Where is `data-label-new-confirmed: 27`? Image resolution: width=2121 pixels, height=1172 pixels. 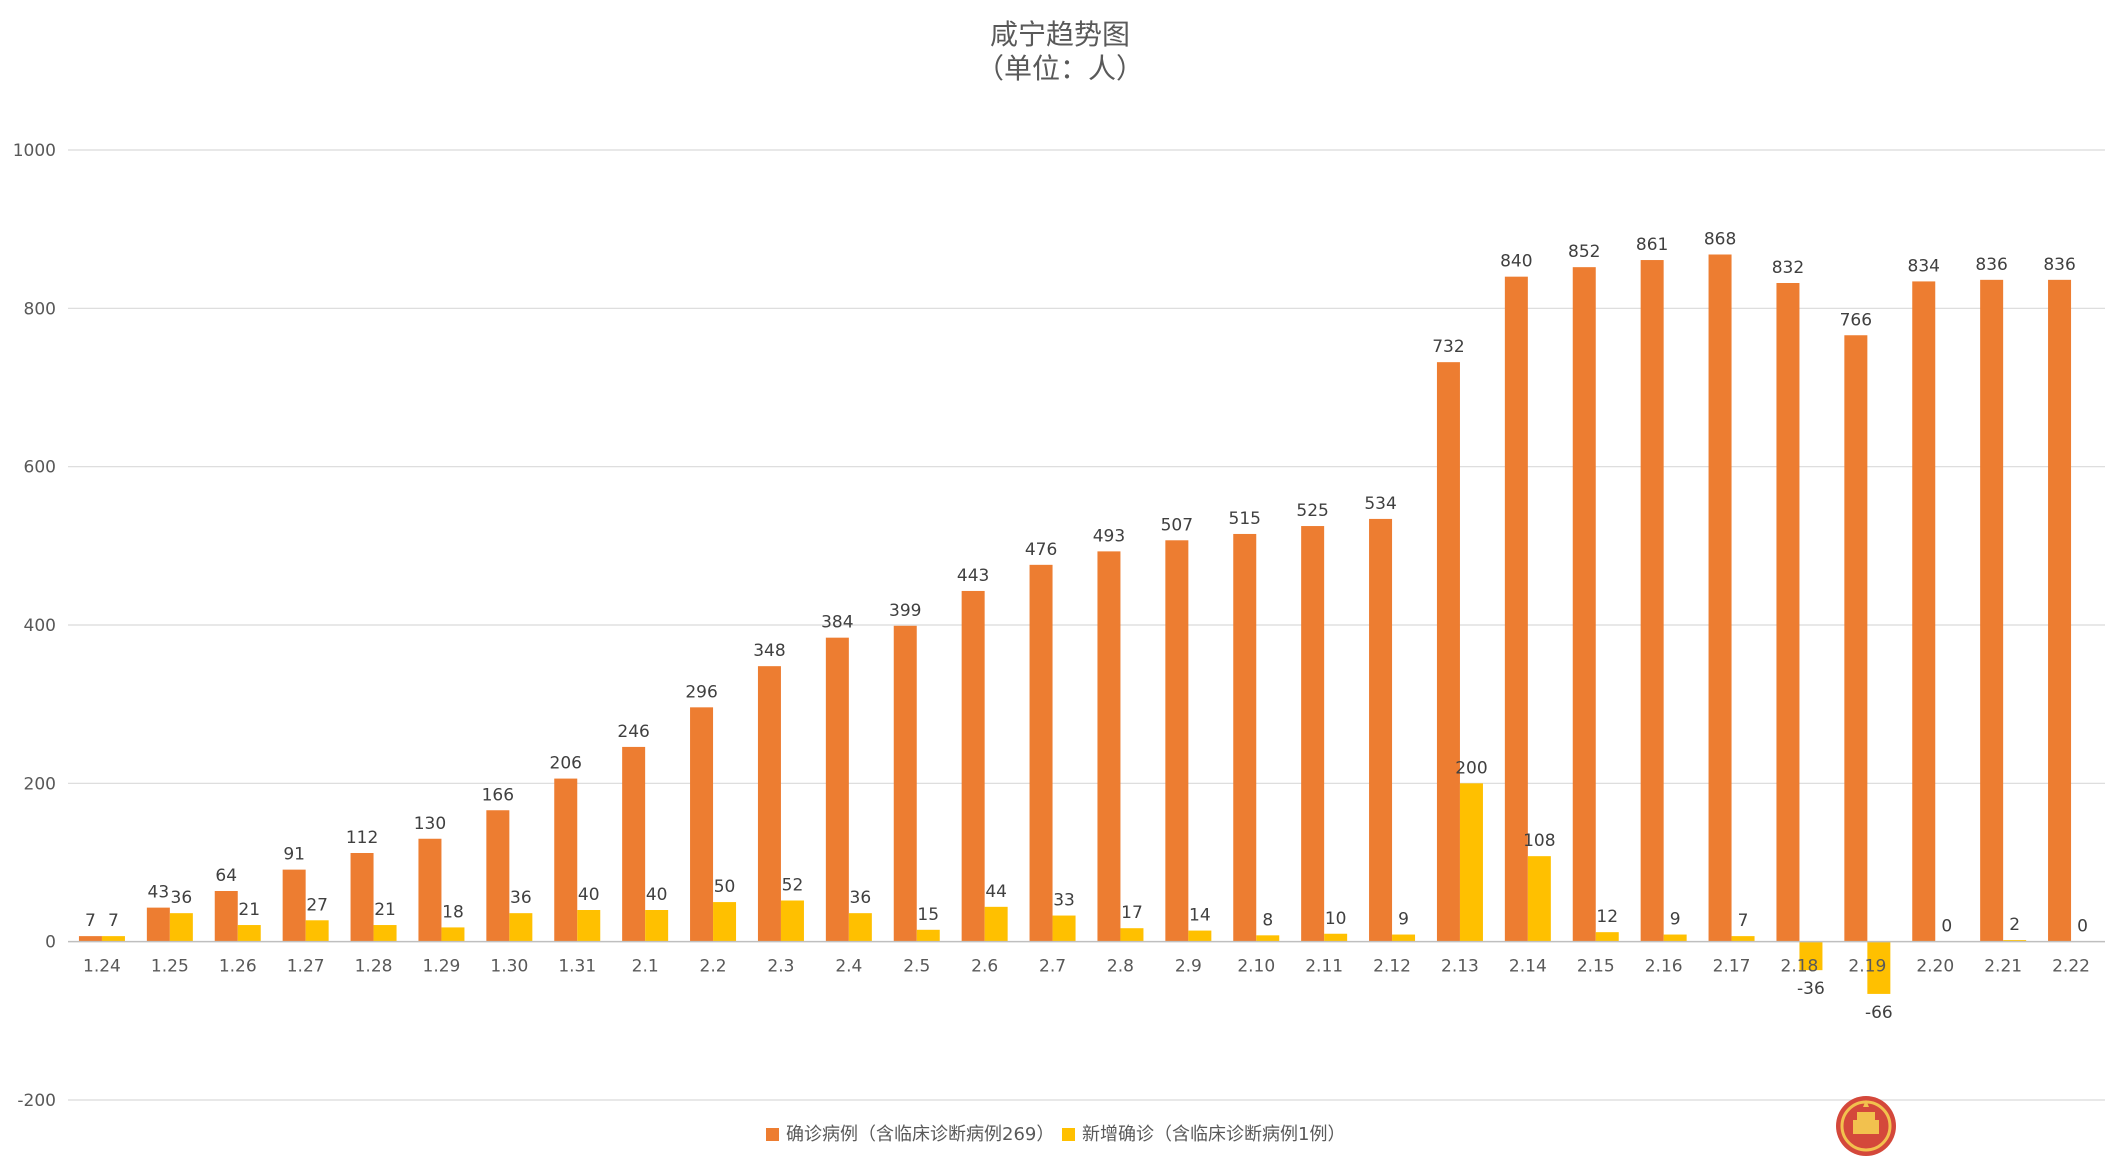 data-label-new-confirmed: 27 is located at coordinates (317, 905).